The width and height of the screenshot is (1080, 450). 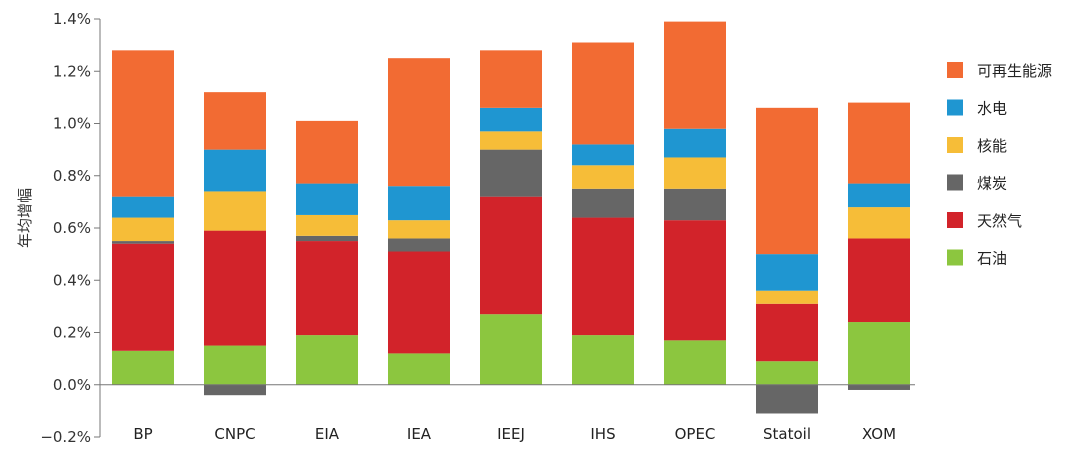 I want to click on legend-item: 核能, so click(x=977, y=146).